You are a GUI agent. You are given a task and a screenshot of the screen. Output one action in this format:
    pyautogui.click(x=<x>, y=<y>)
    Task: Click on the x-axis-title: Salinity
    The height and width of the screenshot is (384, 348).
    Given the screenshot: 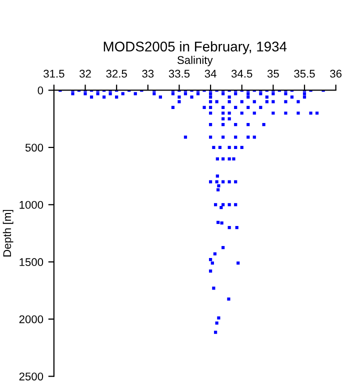 What is the action you would take?
    pyautogui.click(x=195, y=61)
    